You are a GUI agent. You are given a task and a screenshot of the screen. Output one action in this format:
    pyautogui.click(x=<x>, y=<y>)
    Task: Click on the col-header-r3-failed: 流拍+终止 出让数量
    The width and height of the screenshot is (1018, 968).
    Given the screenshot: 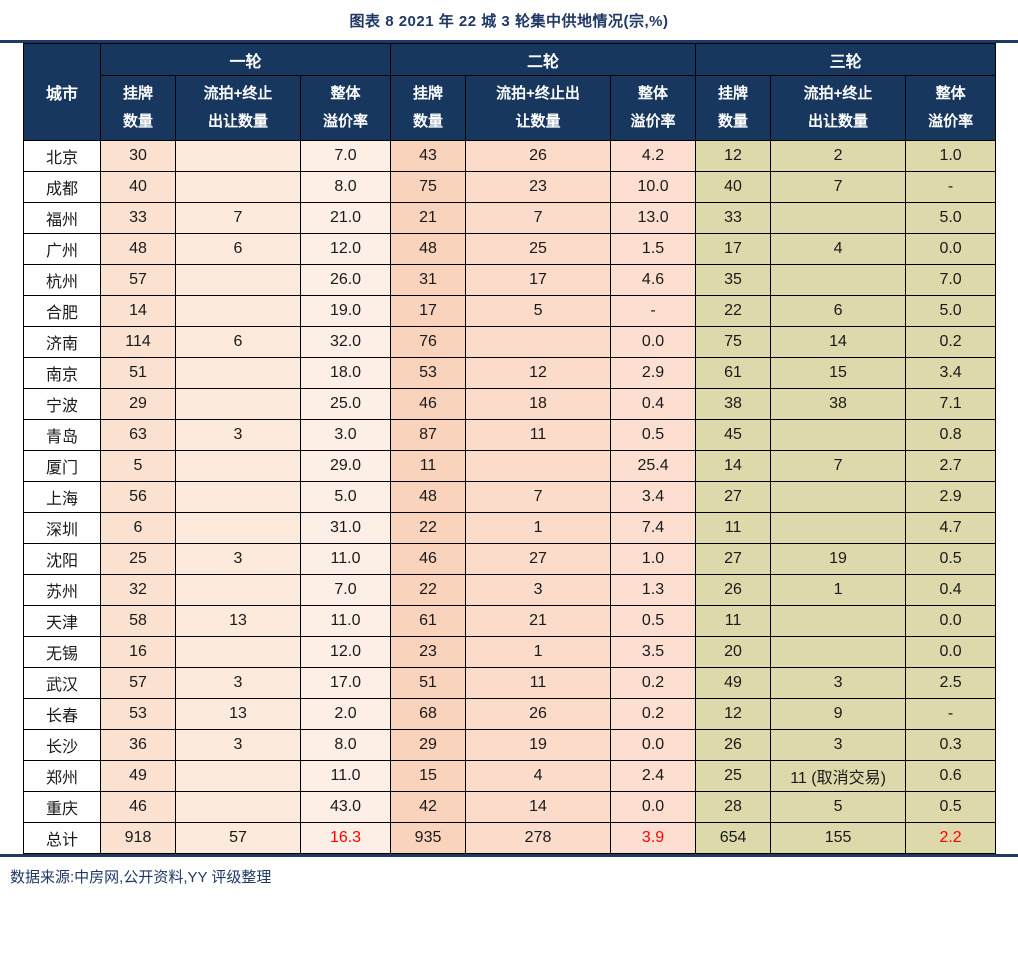 What is the action you would take?
    pyautogui.click(x=838, y=108)
    